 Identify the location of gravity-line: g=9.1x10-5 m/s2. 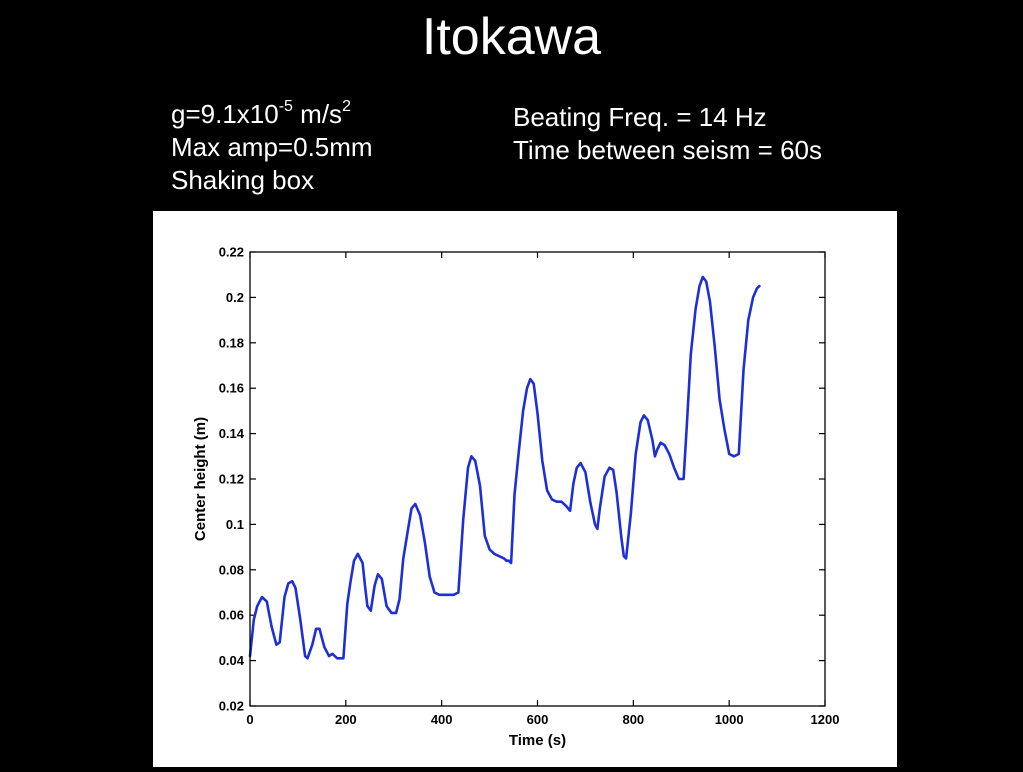
(272, 114).